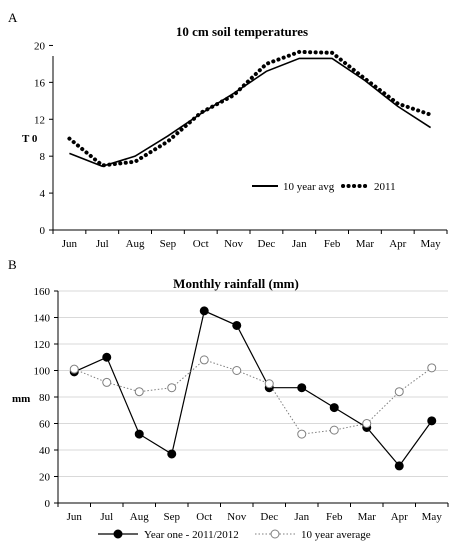  What do you see at coordinates (385, 187) in the screenshot?
I see `legend-label-2011: 2011` at bounding box center [385, 187].